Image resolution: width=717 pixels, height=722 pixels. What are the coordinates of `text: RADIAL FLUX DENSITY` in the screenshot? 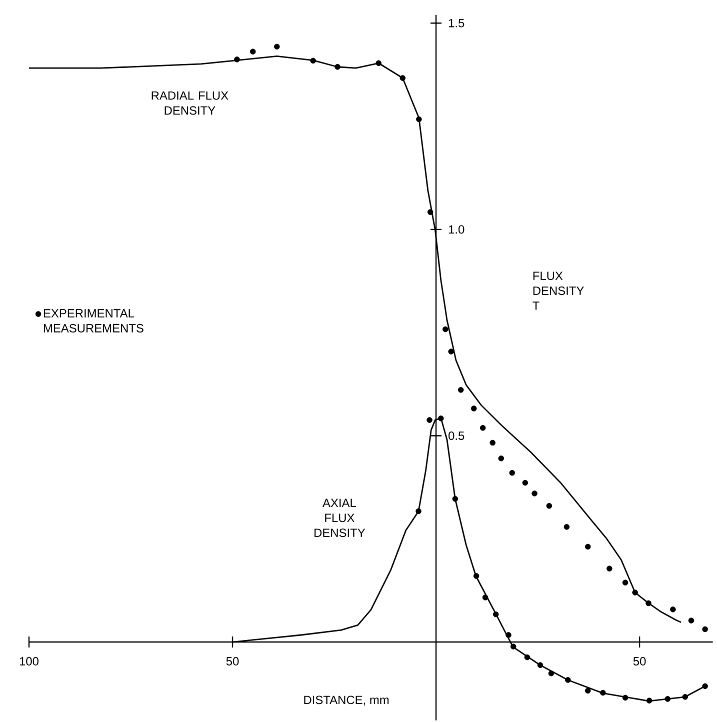 It's located at (190, 103).